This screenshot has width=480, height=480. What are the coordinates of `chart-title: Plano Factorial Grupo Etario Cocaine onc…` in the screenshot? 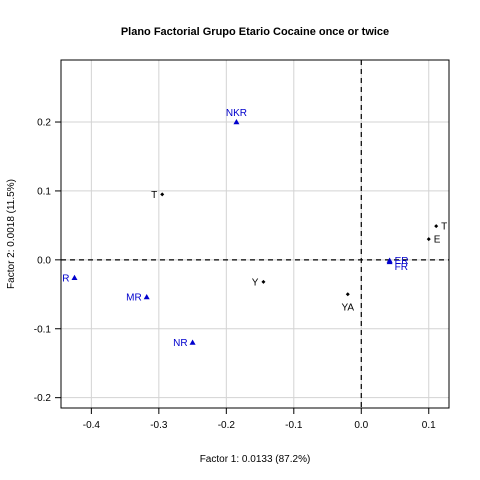 It's located at (255, 32).